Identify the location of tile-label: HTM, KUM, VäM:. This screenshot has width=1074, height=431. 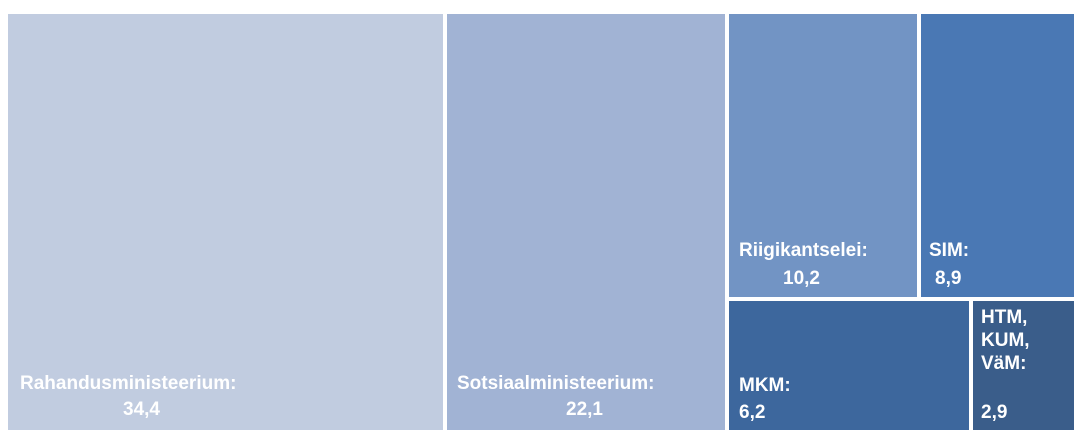
(1005, 340).